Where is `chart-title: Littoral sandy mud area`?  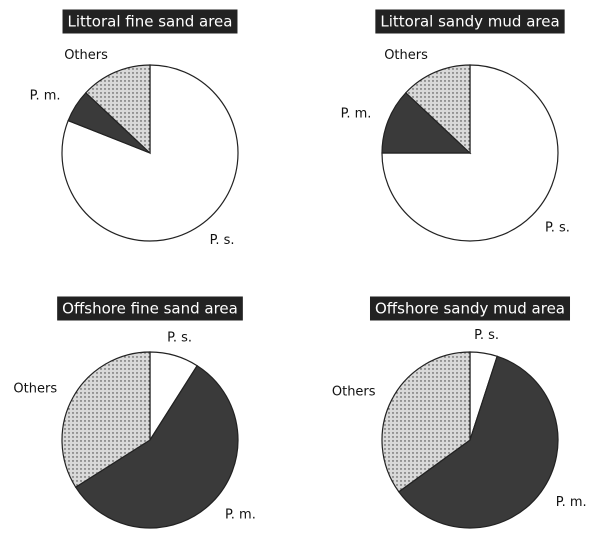 chart-title: Littoral sandy mud area is located at coordinates (469, 22).